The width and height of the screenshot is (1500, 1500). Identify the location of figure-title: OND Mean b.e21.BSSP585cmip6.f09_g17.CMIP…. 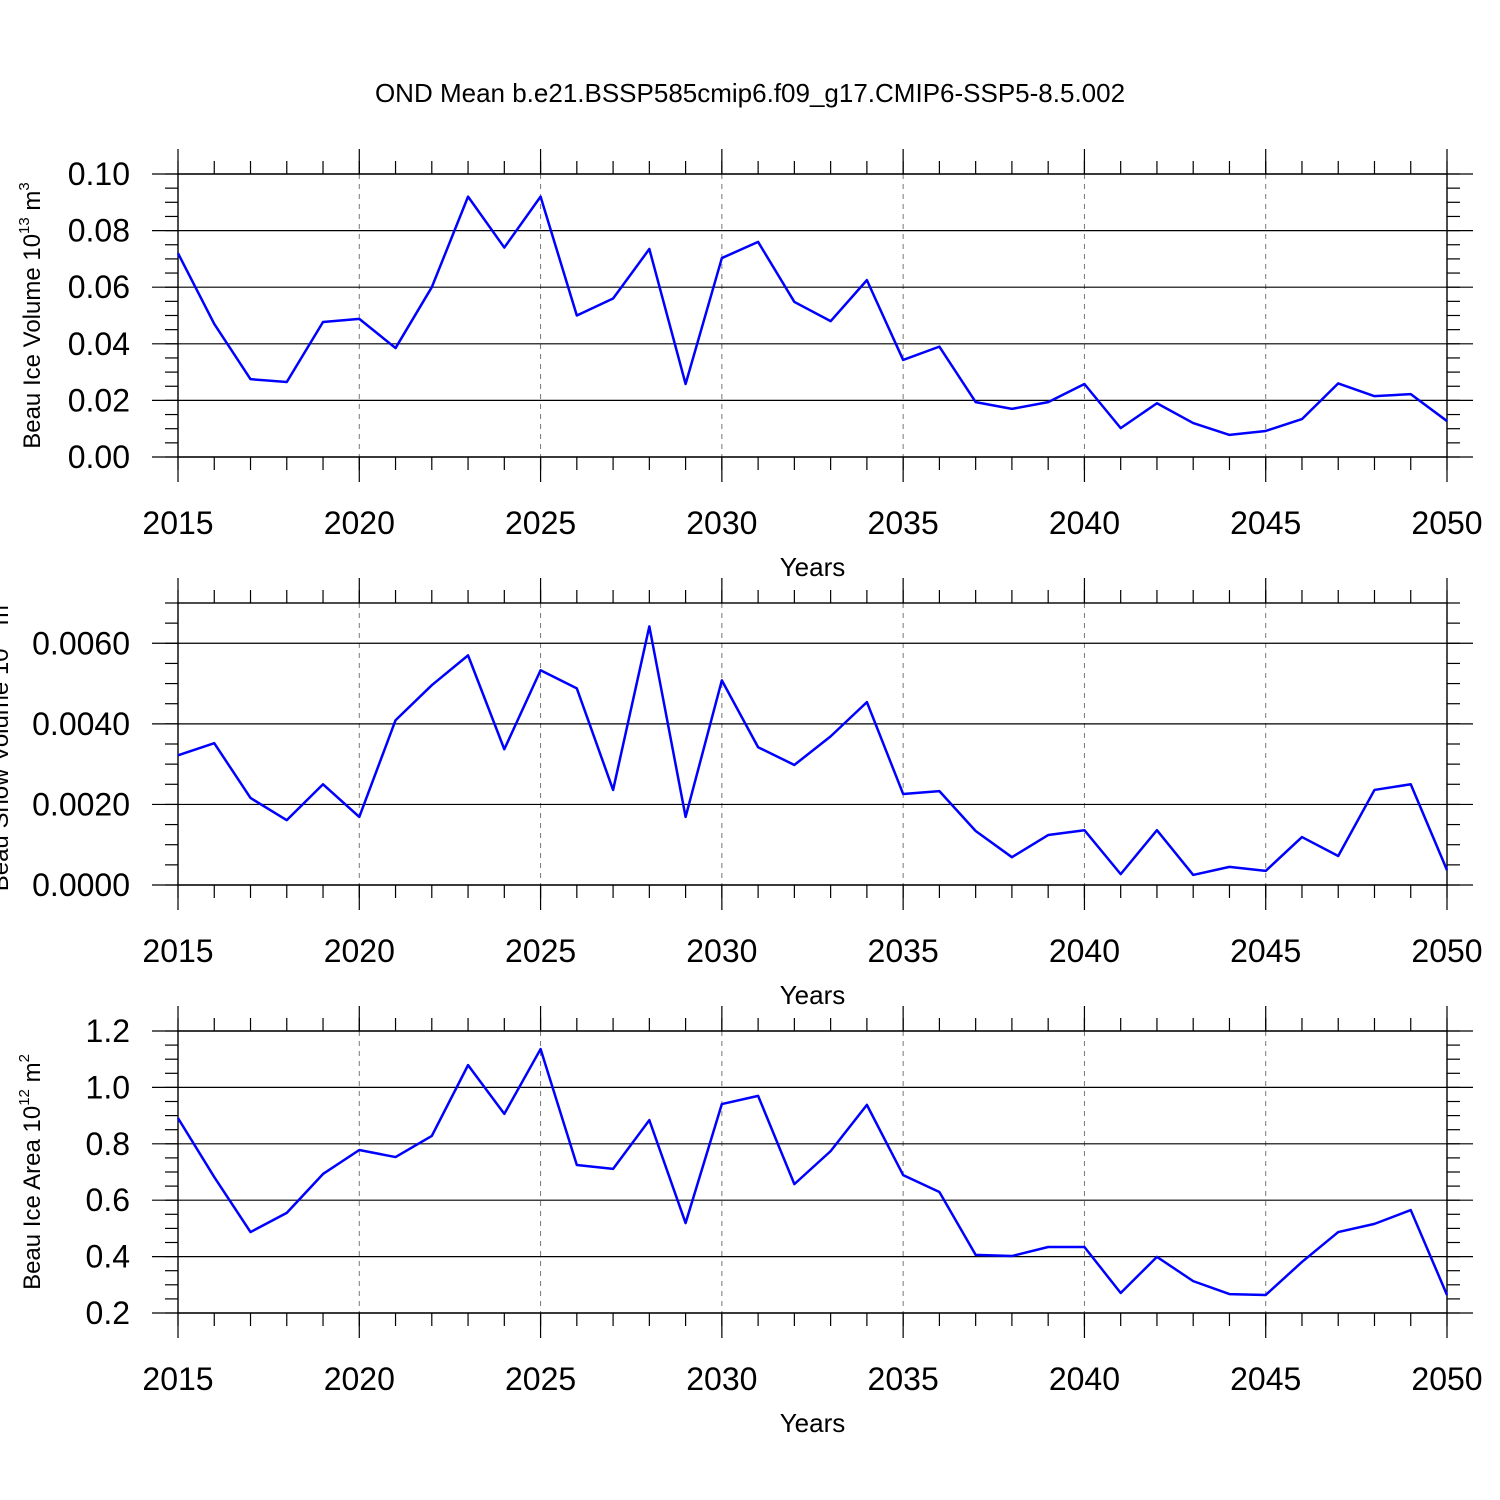
(750, 93).